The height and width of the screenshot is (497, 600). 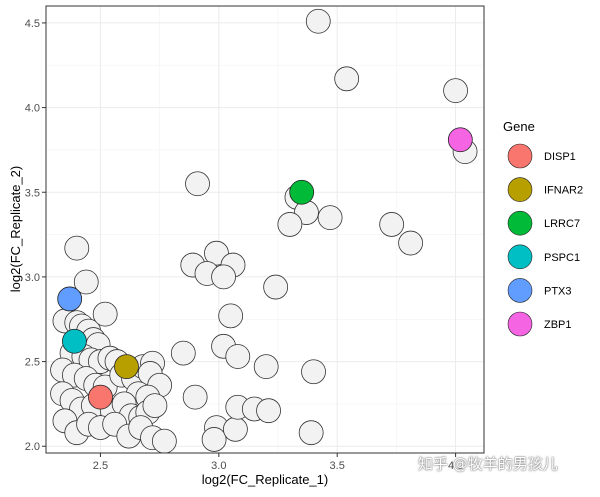 What do you see at coordinates (337, 466) in the screenshot?
I see `x-tick-label: 3.5` at bounding box center [337, 466].